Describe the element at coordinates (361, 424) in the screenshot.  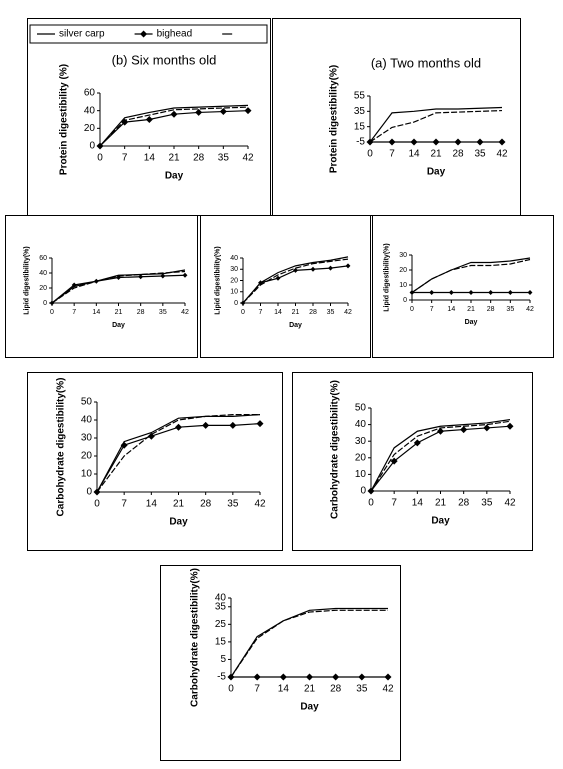
I see `y-tick-label: 40` at that location.